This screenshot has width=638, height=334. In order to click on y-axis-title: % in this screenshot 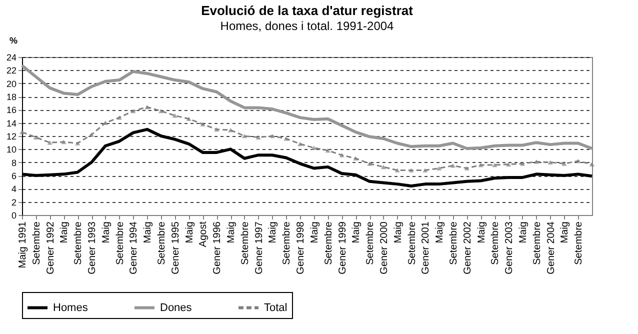, I will do `click(13, 41)`.